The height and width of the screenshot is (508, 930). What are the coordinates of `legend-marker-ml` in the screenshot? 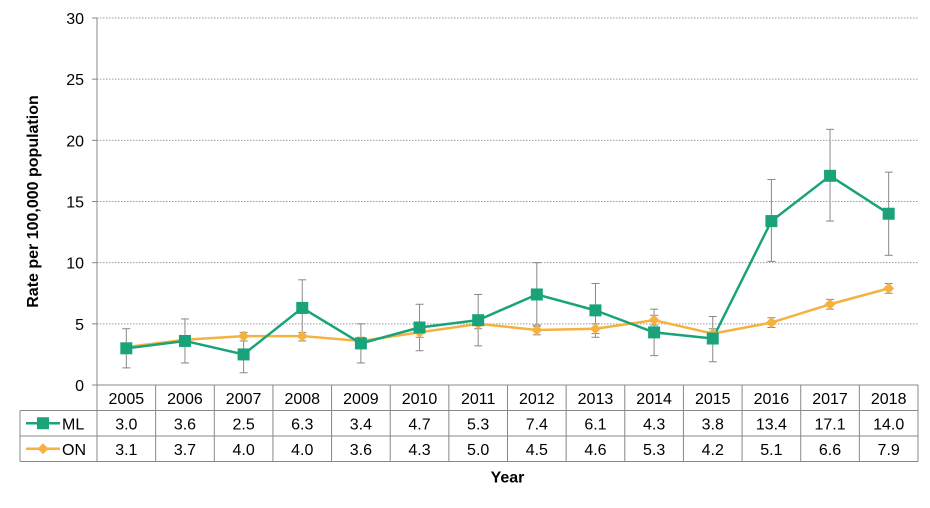 It's located at (43, 423).